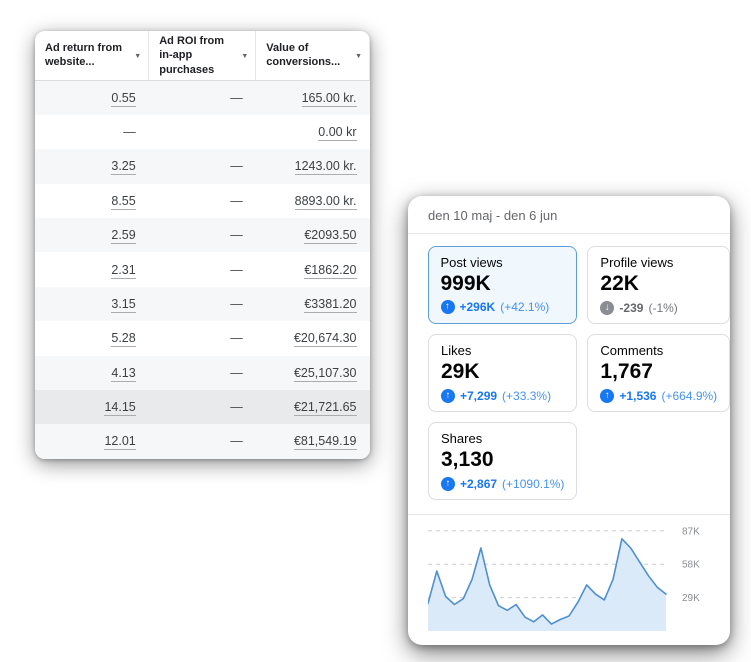 This screenshot has height=662, width=751. I want to click on cell-value: 0.00 kr, so click(337, 132).